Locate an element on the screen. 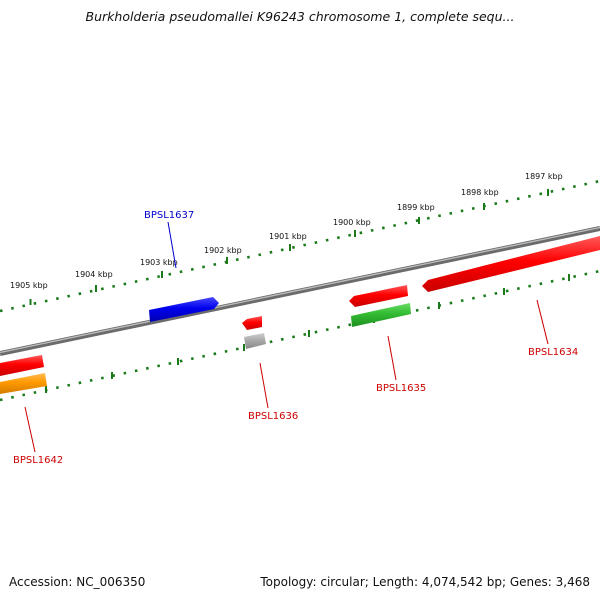 This screenshot has width=600, height=600. gene-bpsl1635 is located at coordinates (378, 296).